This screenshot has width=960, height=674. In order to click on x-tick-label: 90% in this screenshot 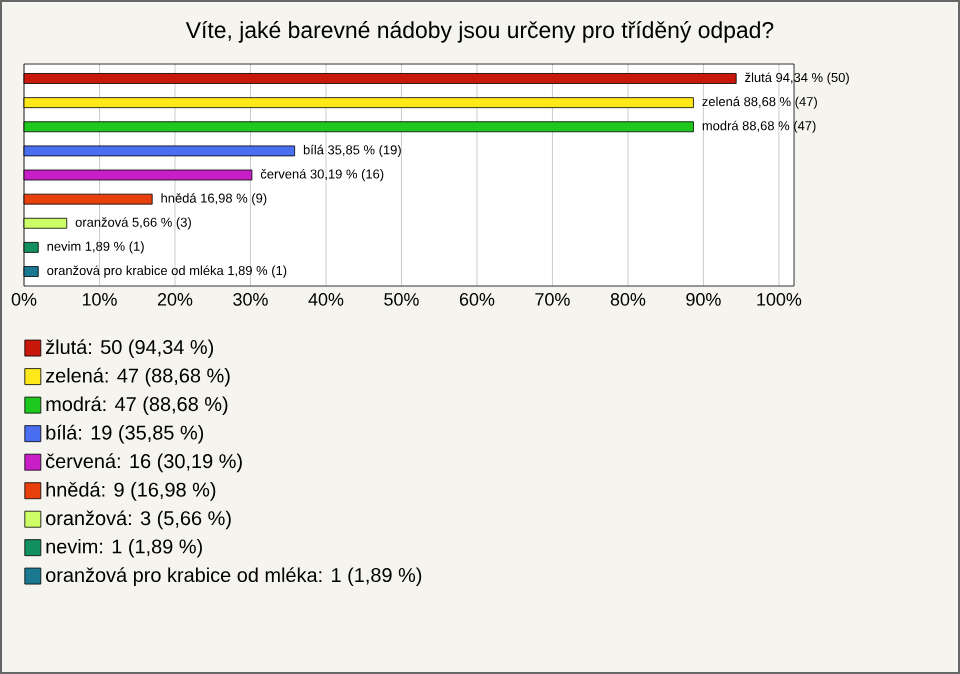, I will do `click(703, 299)`.